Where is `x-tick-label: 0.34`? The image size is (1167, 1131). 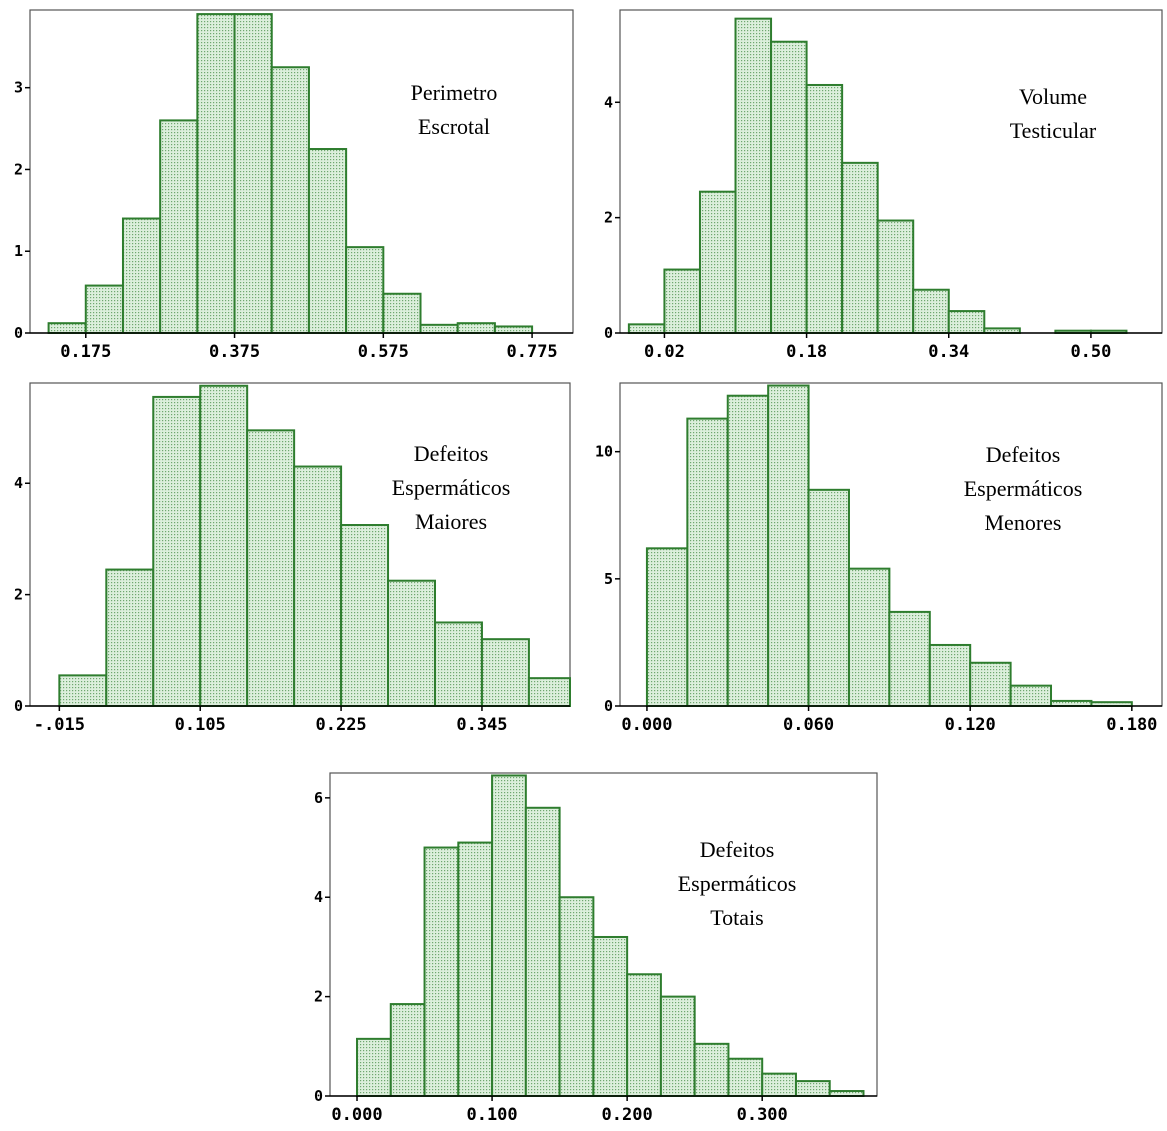 x-tick-label: 0.34 is located at coordinates (948, 352).